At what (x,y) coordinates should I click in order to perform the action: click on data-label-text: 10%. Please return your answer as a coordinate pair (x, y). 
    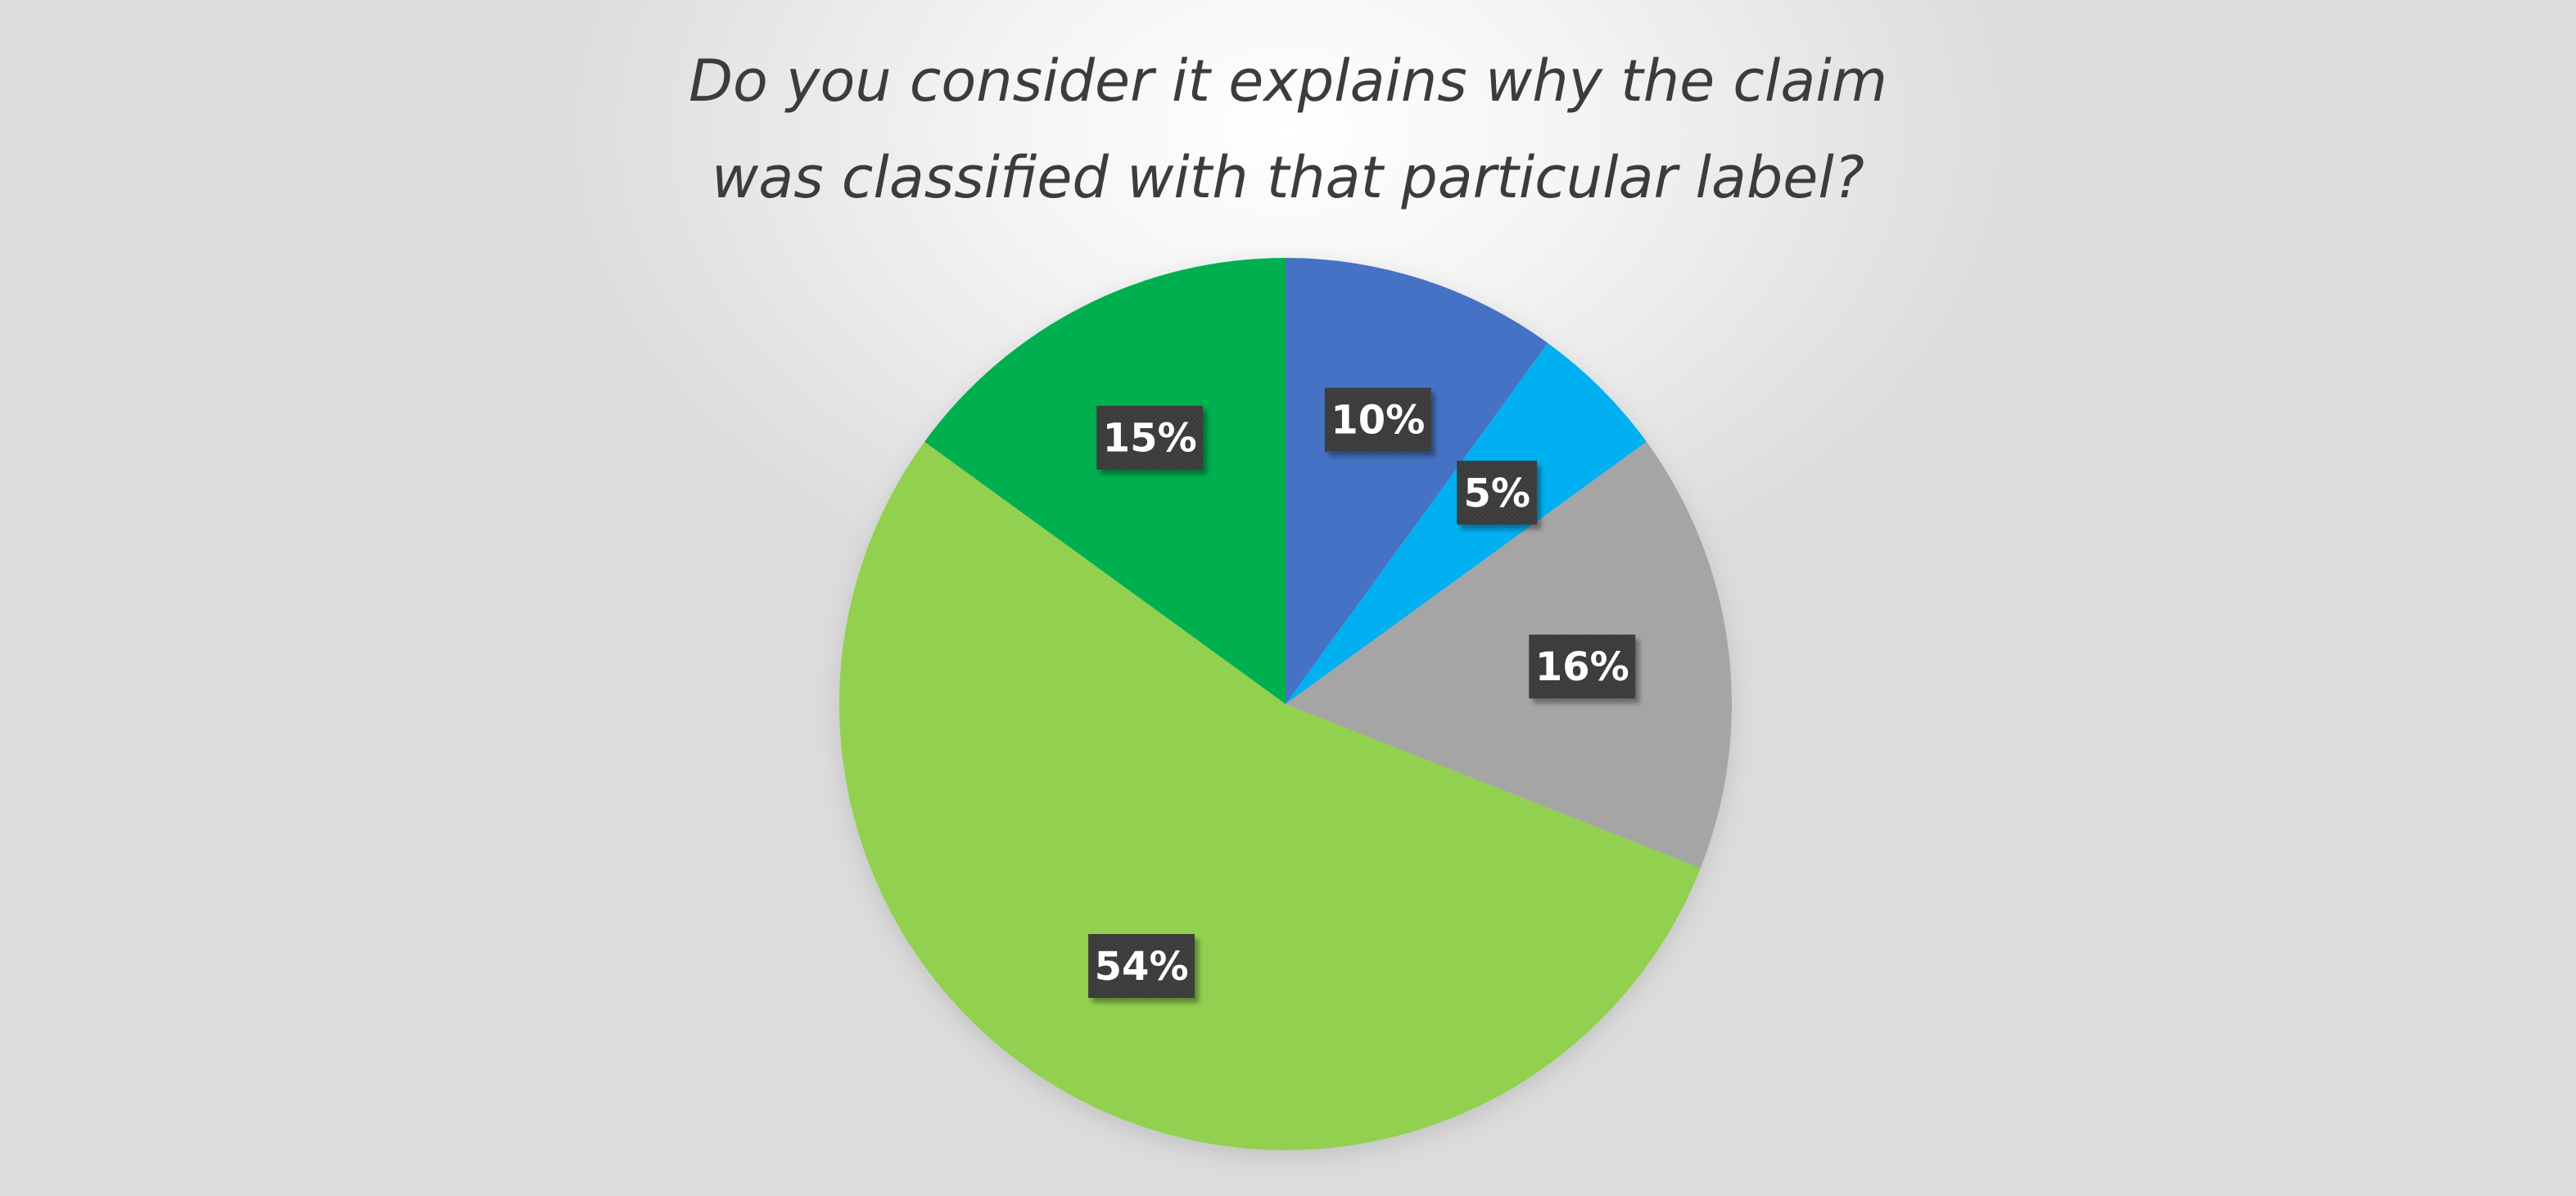
    Looking at the image, I should click on (1378, 421).